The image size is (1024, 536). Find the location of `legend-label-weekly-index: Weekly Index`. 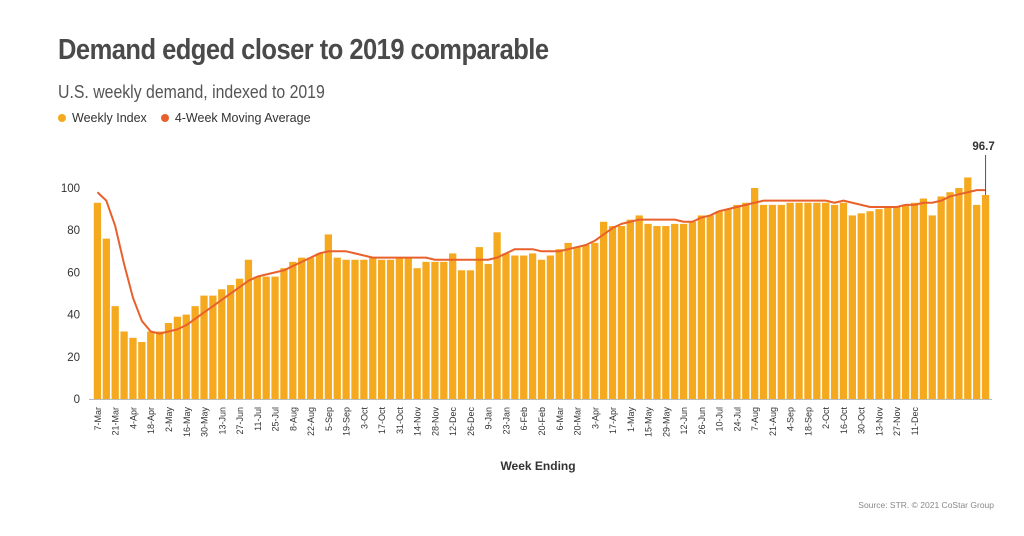

legend-label-weekly-index: Weekly Index is located at coordinates (109, 118).